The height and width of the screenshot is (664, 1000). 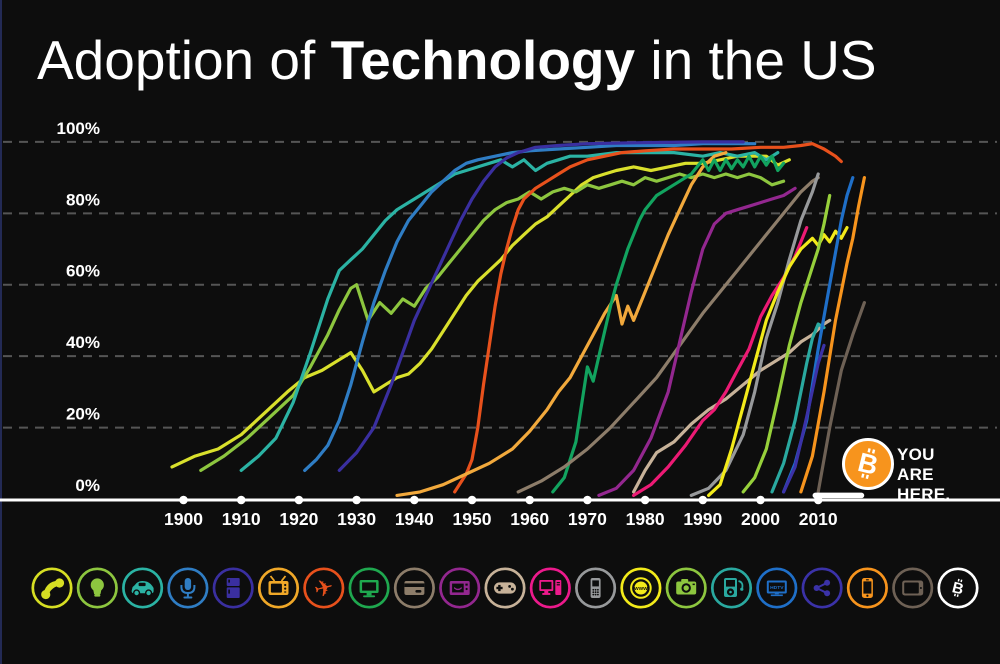 I want to click on share-icon, so click(x=822, y=588).